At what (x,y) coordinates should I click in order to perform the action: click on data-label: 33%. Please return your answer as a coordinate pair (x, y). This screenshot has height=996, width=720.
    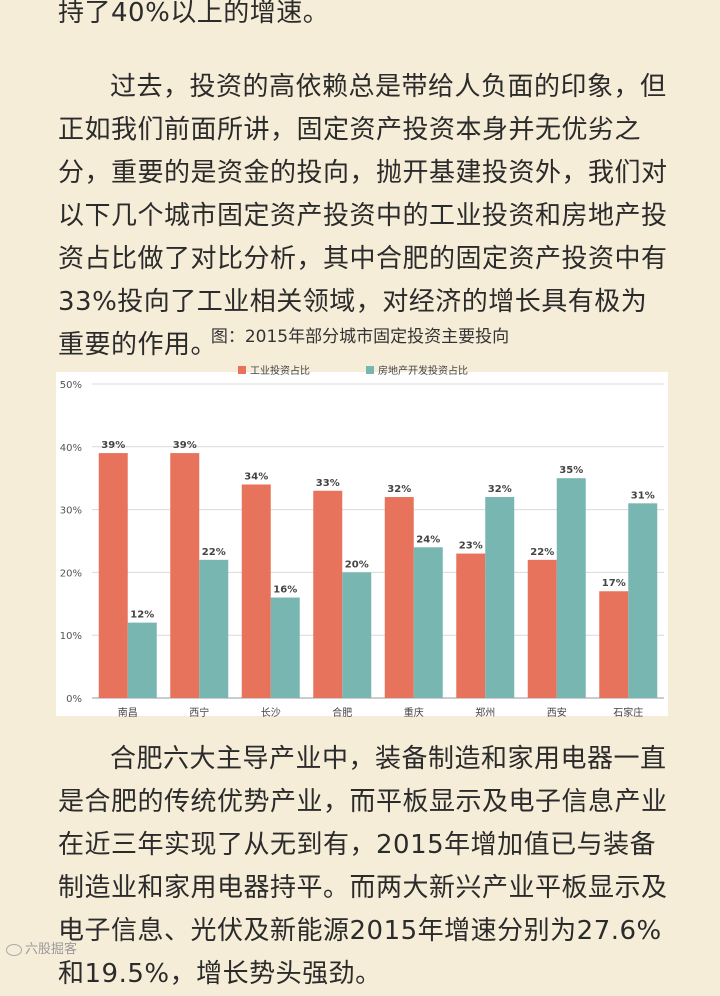
    Looking at the image, I should click on (328, 483).